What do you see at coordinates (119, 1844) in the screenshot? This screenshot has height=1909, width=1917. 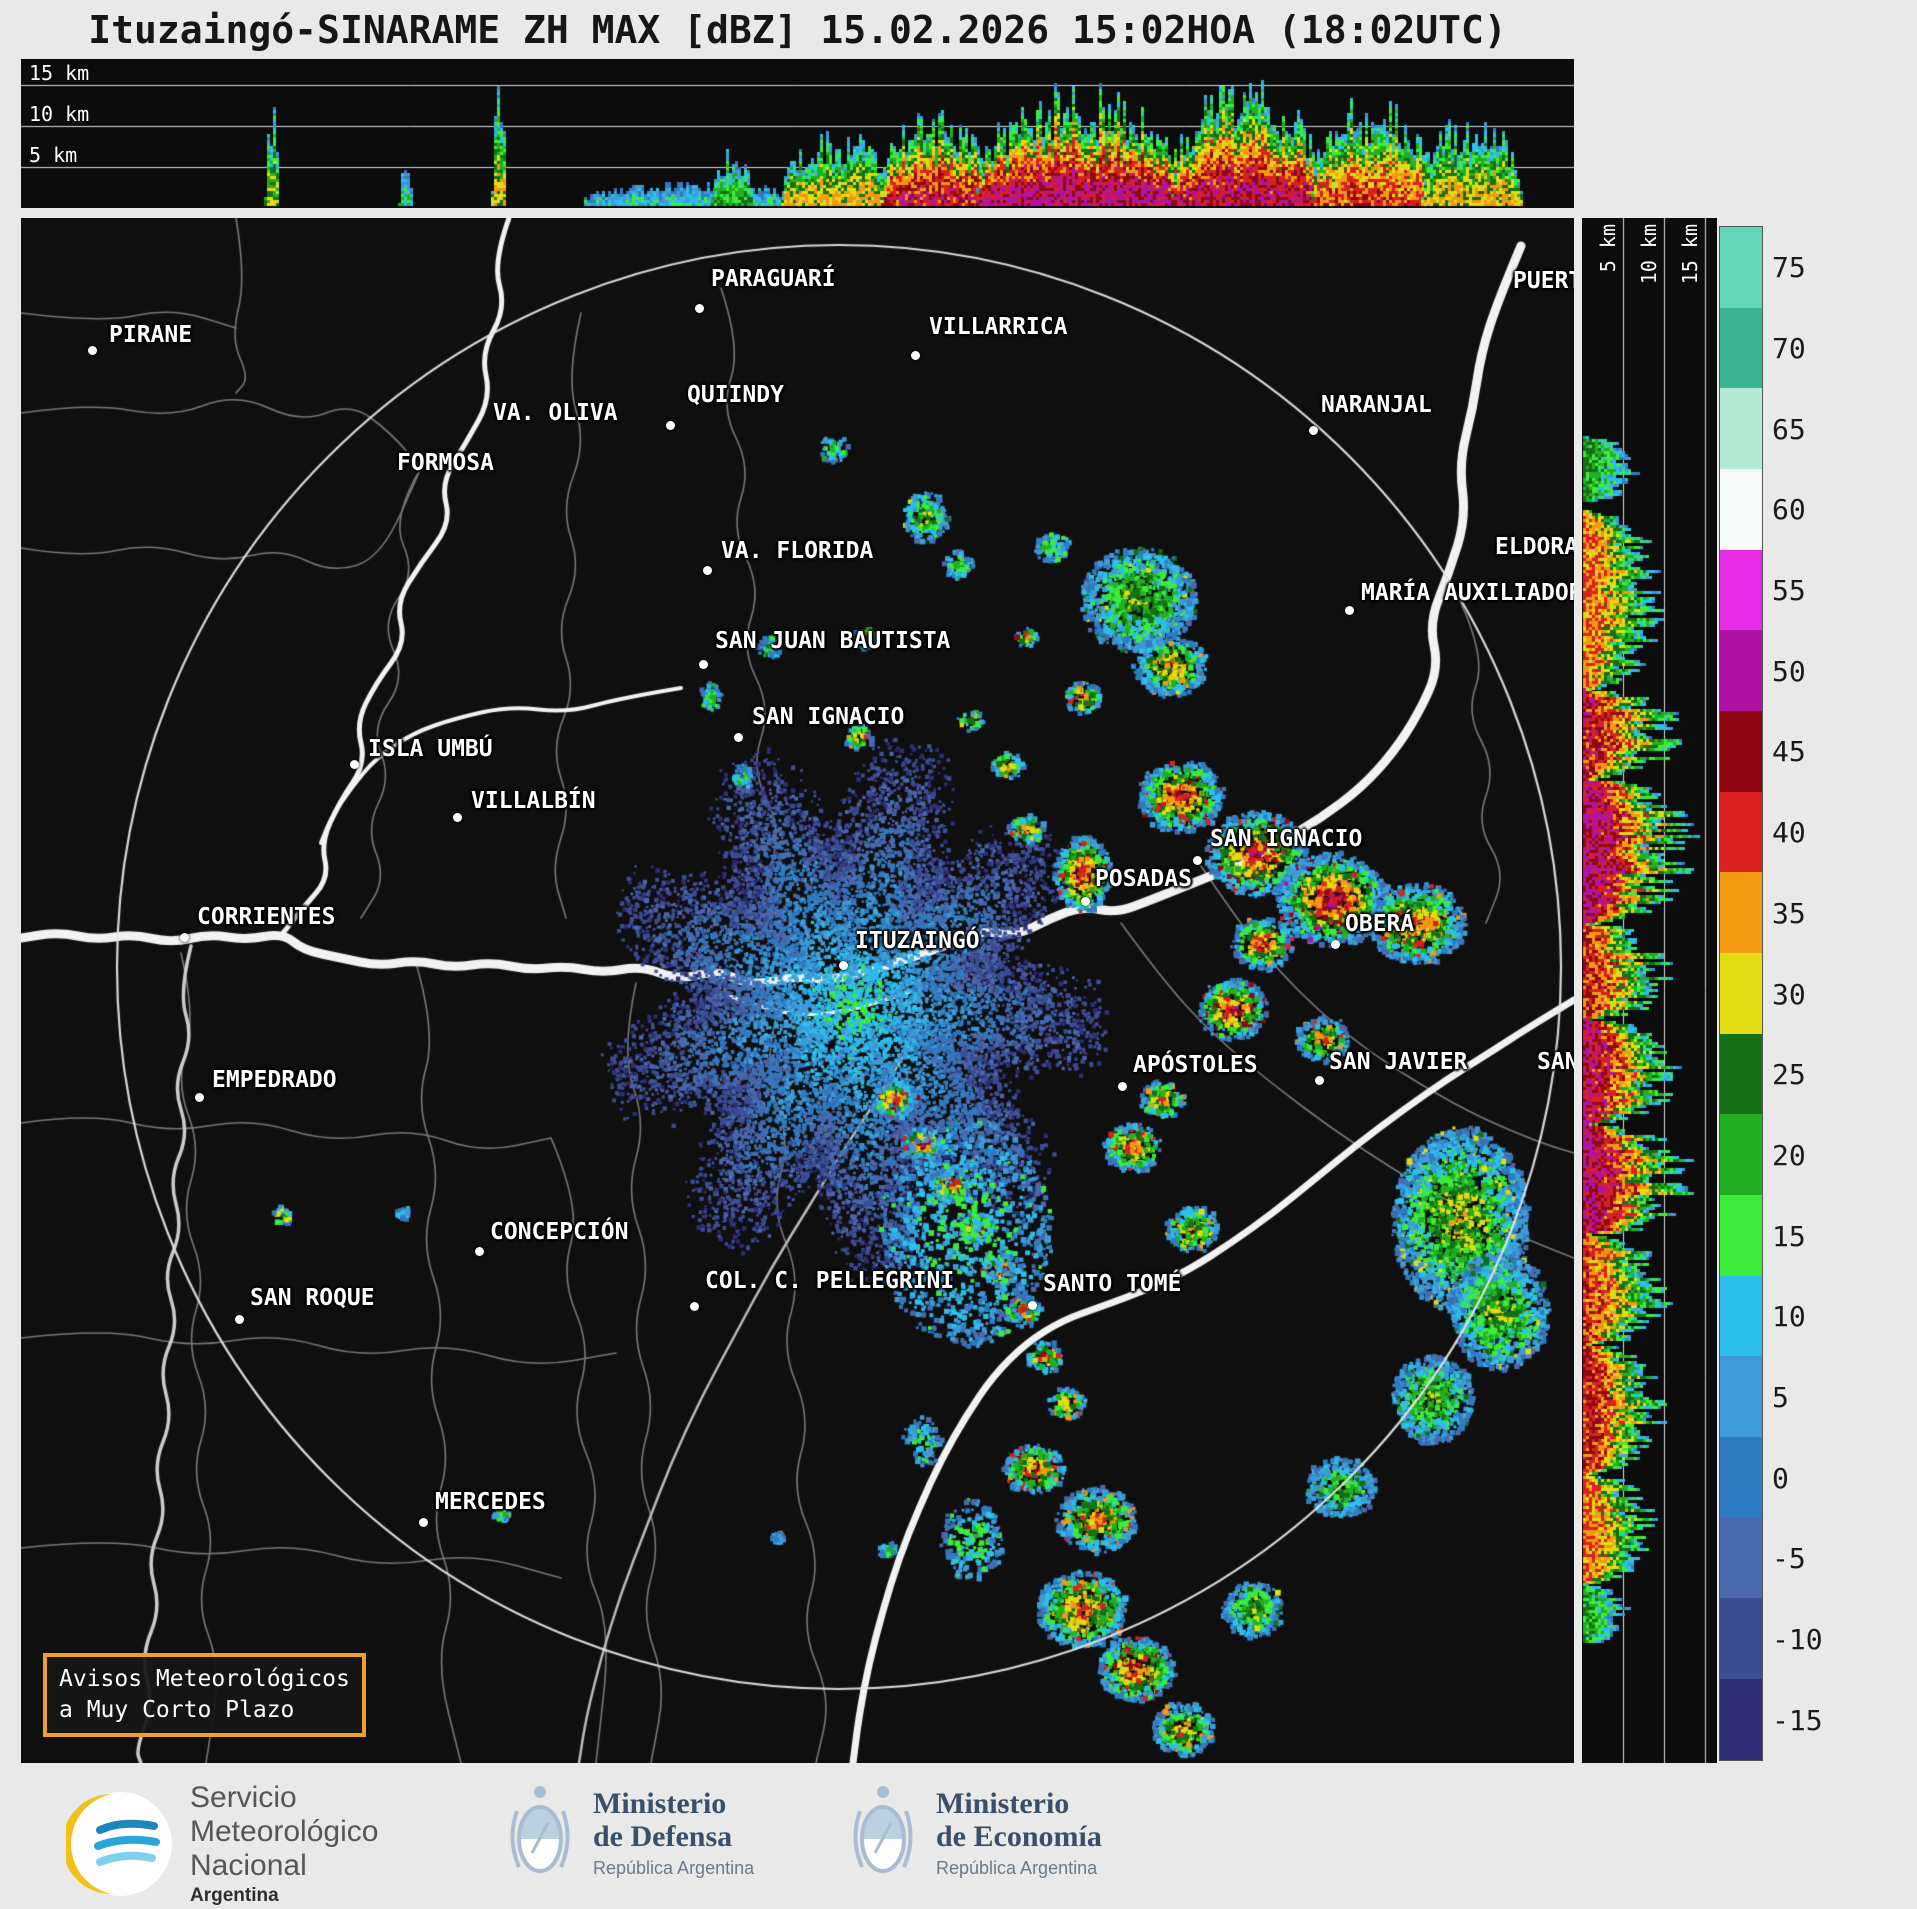 I see `smn-logo-icon` at bounding box center [119, 1844].